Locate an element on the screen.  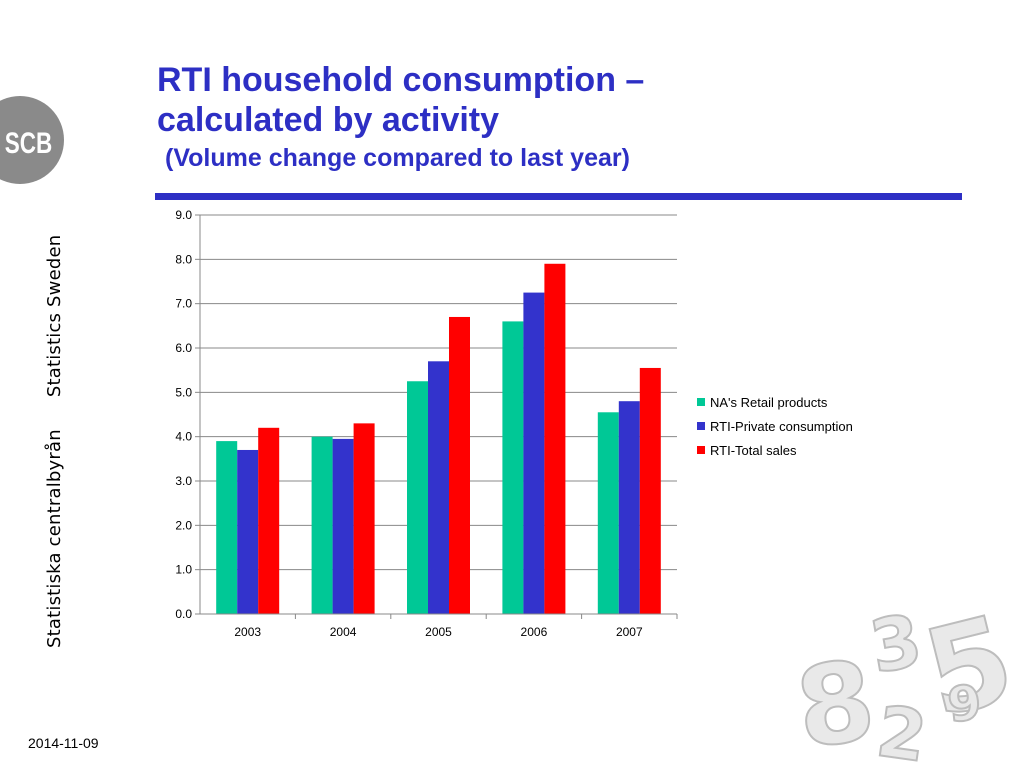
y-tick-label: 6.0 is located at coordinates (183, 348).